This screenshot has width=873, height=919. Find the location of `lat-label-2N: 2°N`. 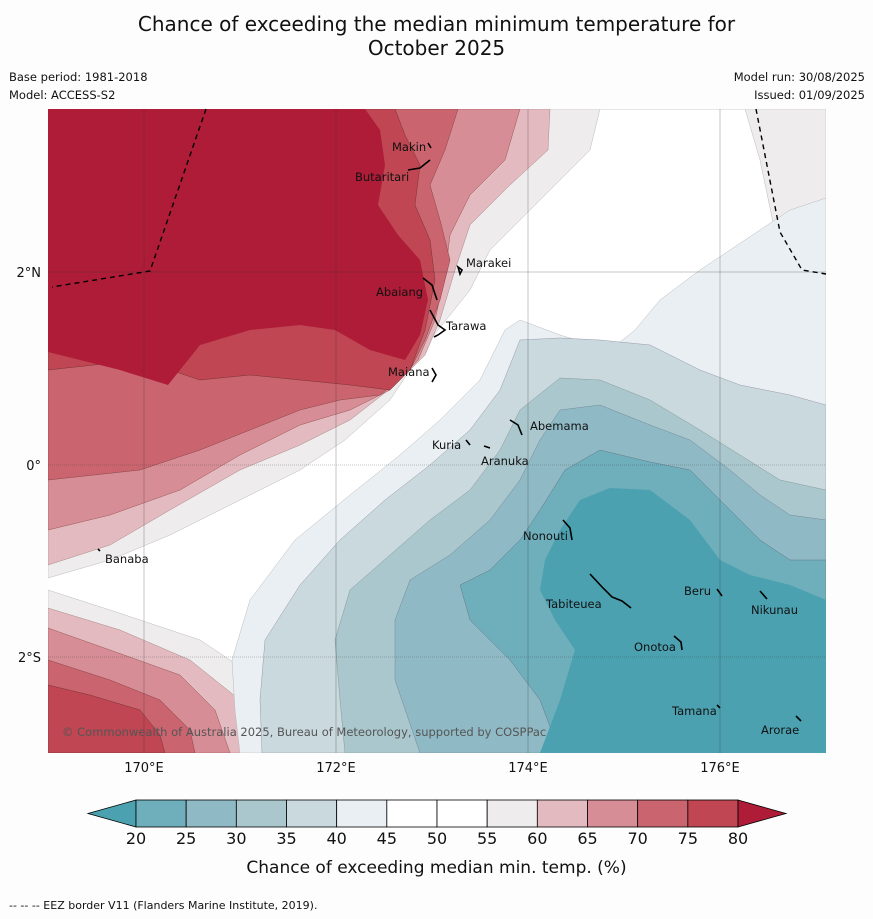

lat-label-2N: 2°N is located at coordinates (29, 273).